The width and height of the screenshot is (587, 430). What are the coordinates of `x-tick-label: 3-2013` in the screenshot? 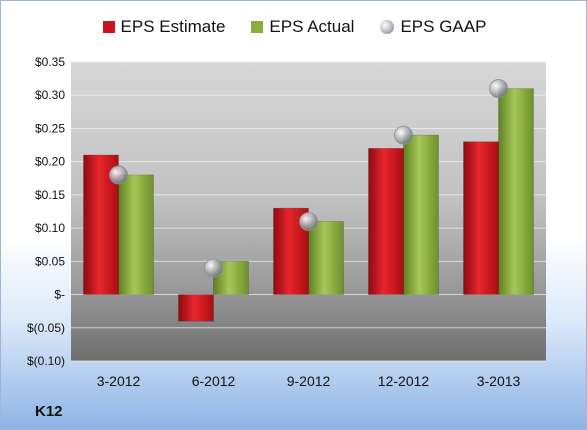 It's located at (499, 381).